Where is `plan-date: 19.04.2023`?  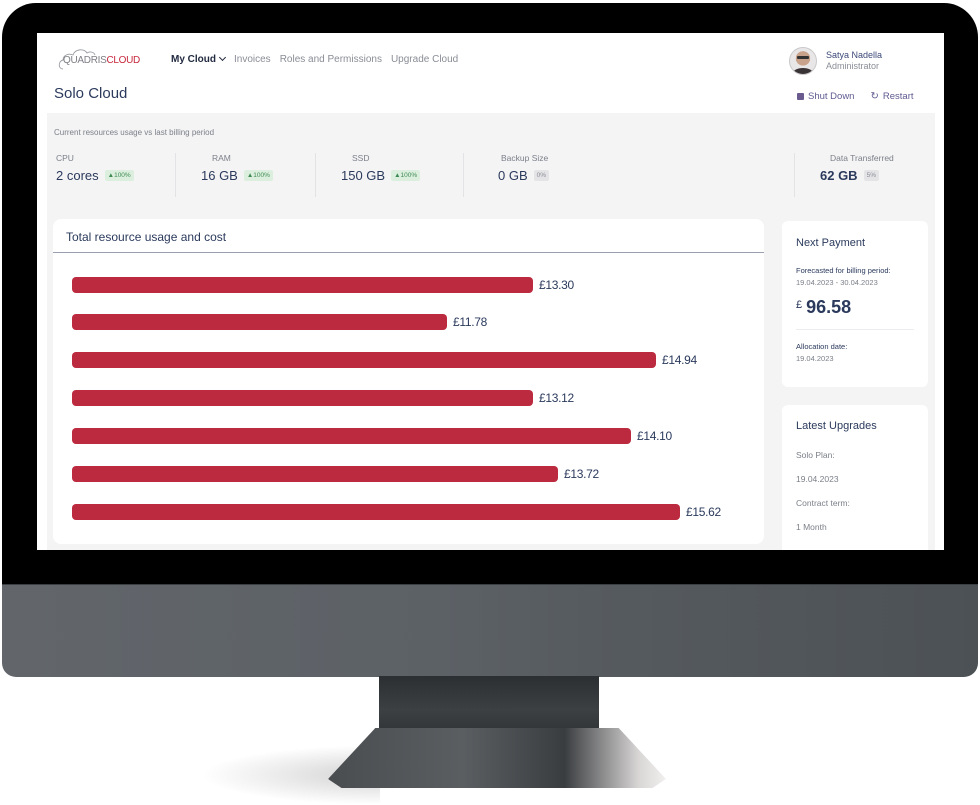 plan-date: 19.04.2023 is located at coordinates (817, 479).